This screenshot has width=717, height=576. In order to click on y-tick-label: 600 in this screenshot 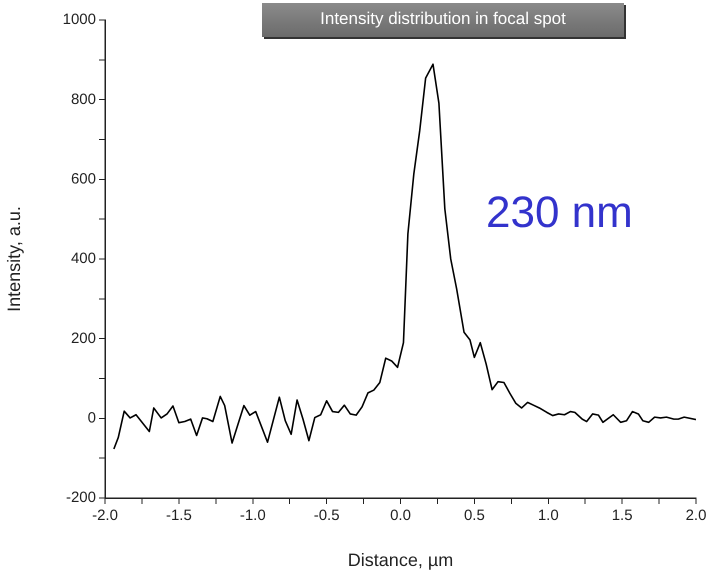, I will do `click(83, 179)`.